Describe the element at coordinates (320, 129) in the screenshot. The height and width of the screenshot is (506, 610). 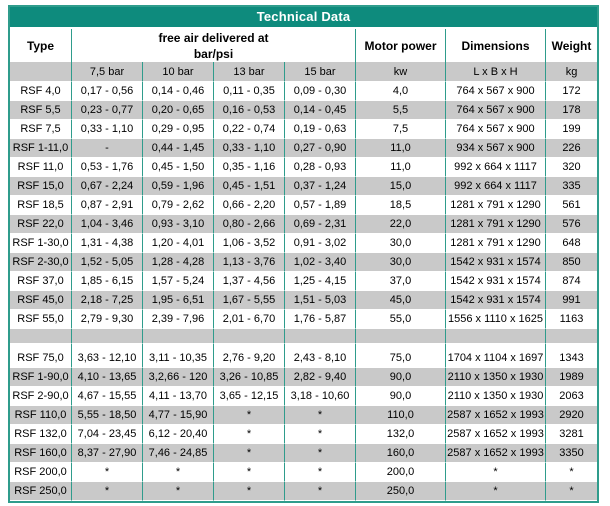
I see `value-cell: 0,19 - 0,63` at that location.